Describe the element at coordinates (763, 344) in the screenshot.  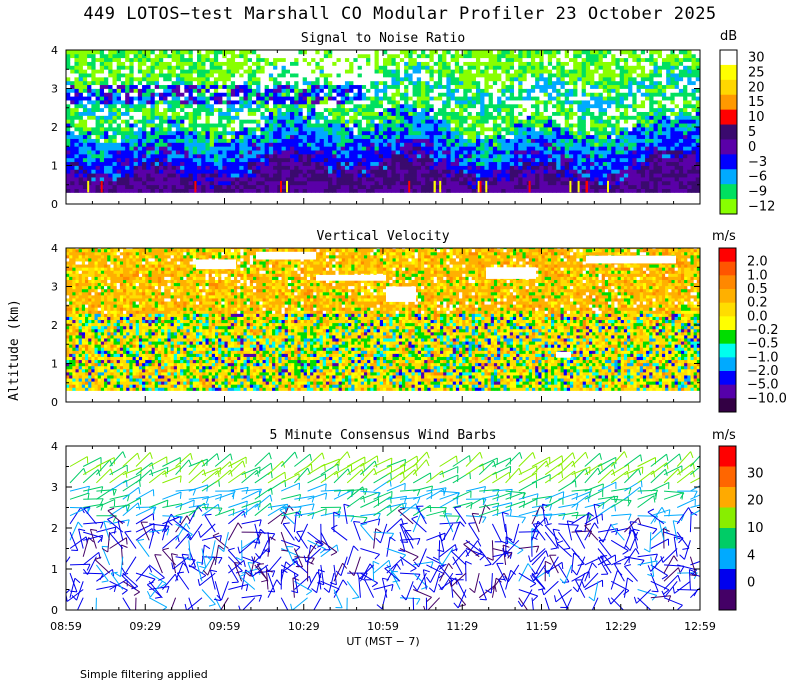
I see `colorbar-label: −0.5` at that location.